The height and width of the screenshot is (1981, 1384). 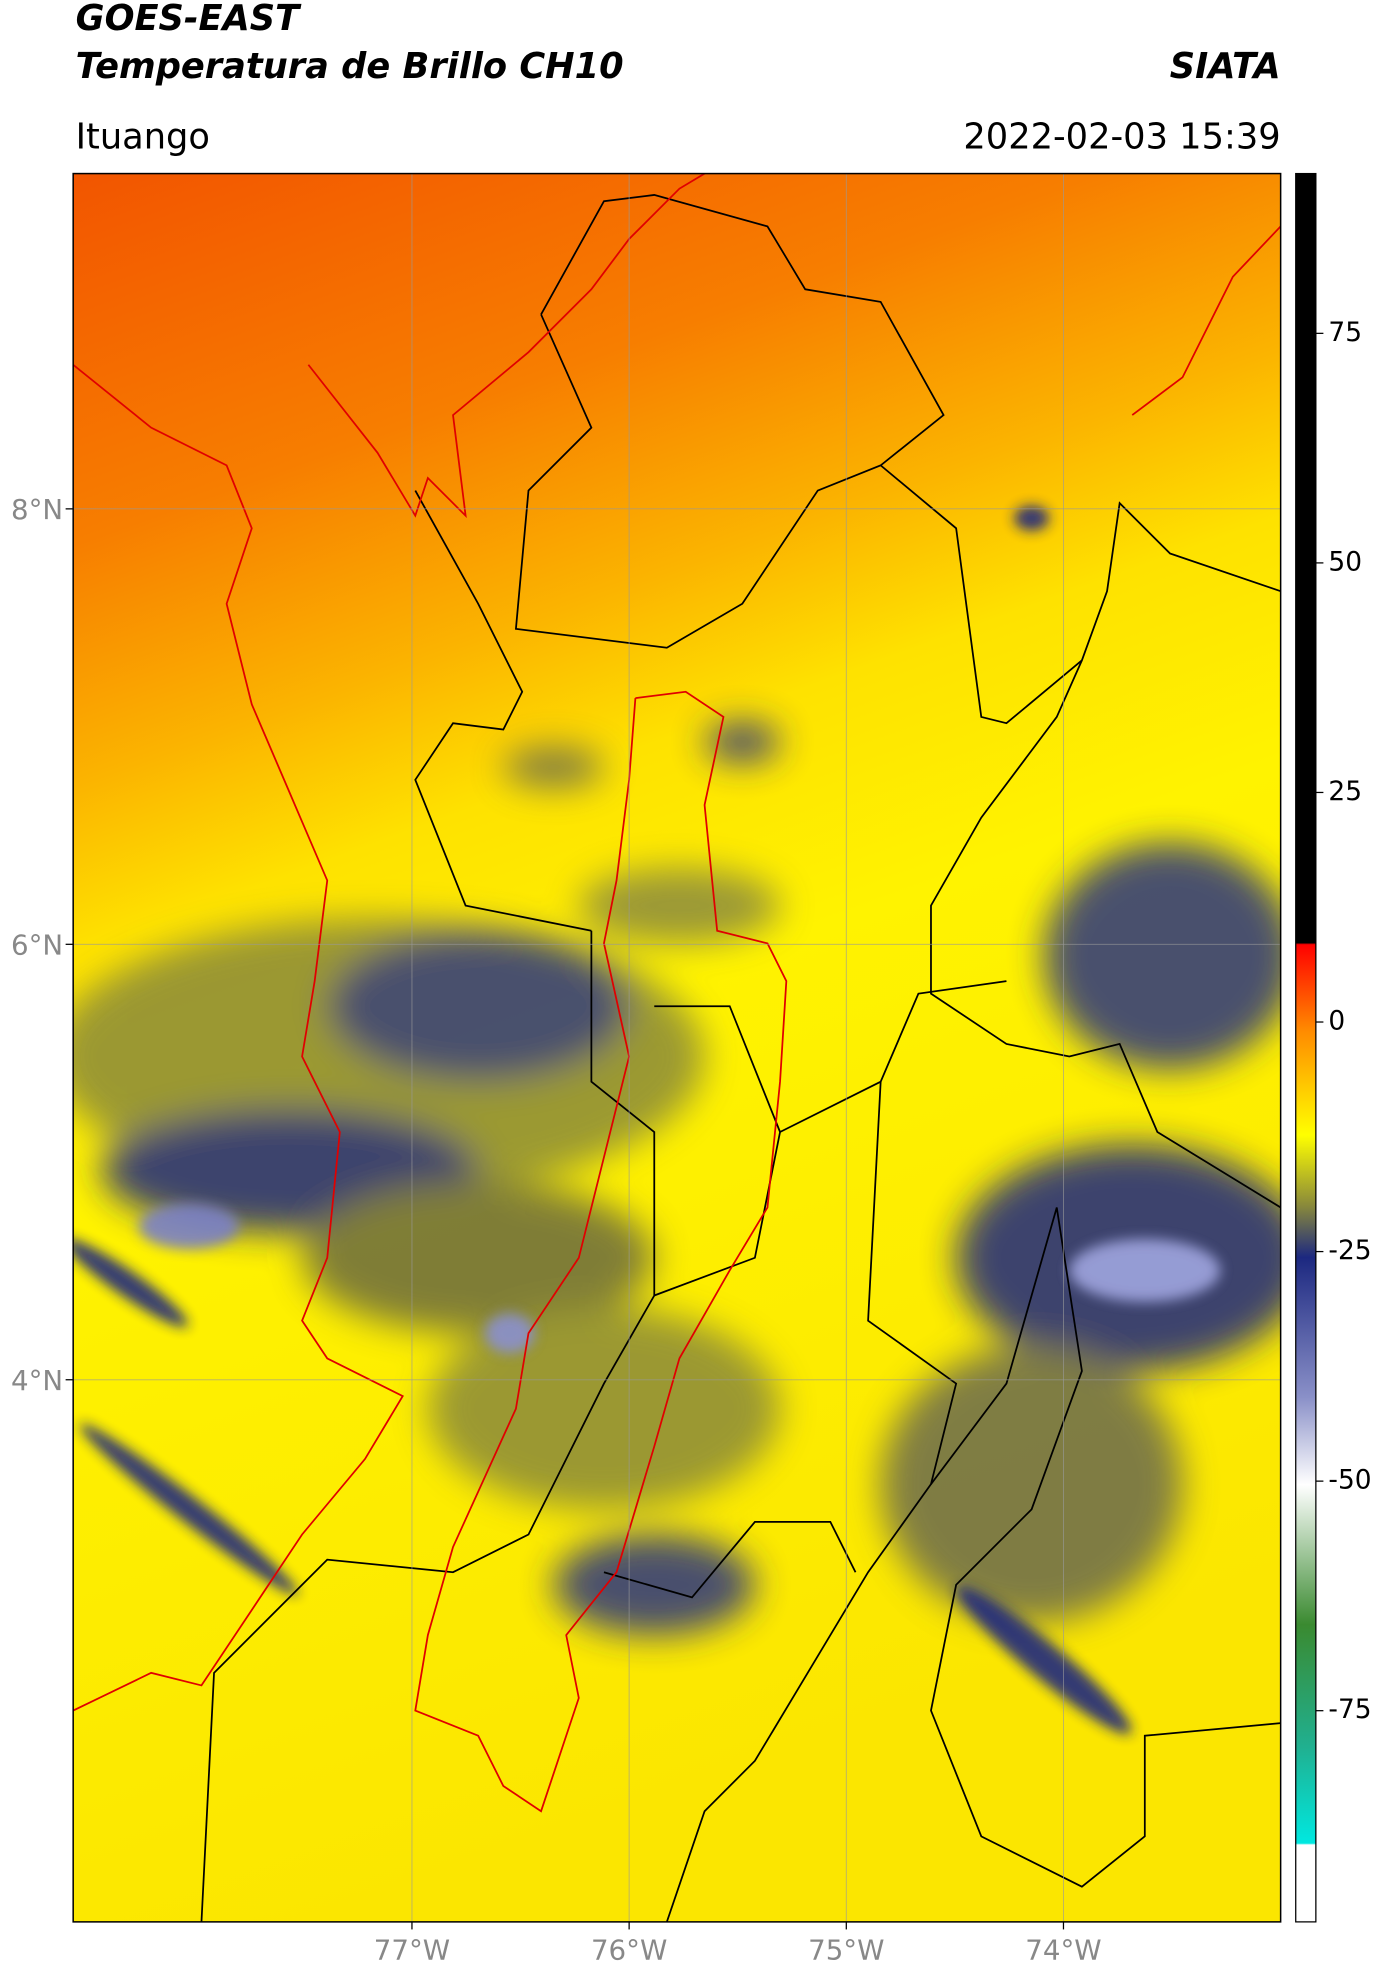 I want to click on colorbar-tick-label: -75, so click(x=1349, y=1709).